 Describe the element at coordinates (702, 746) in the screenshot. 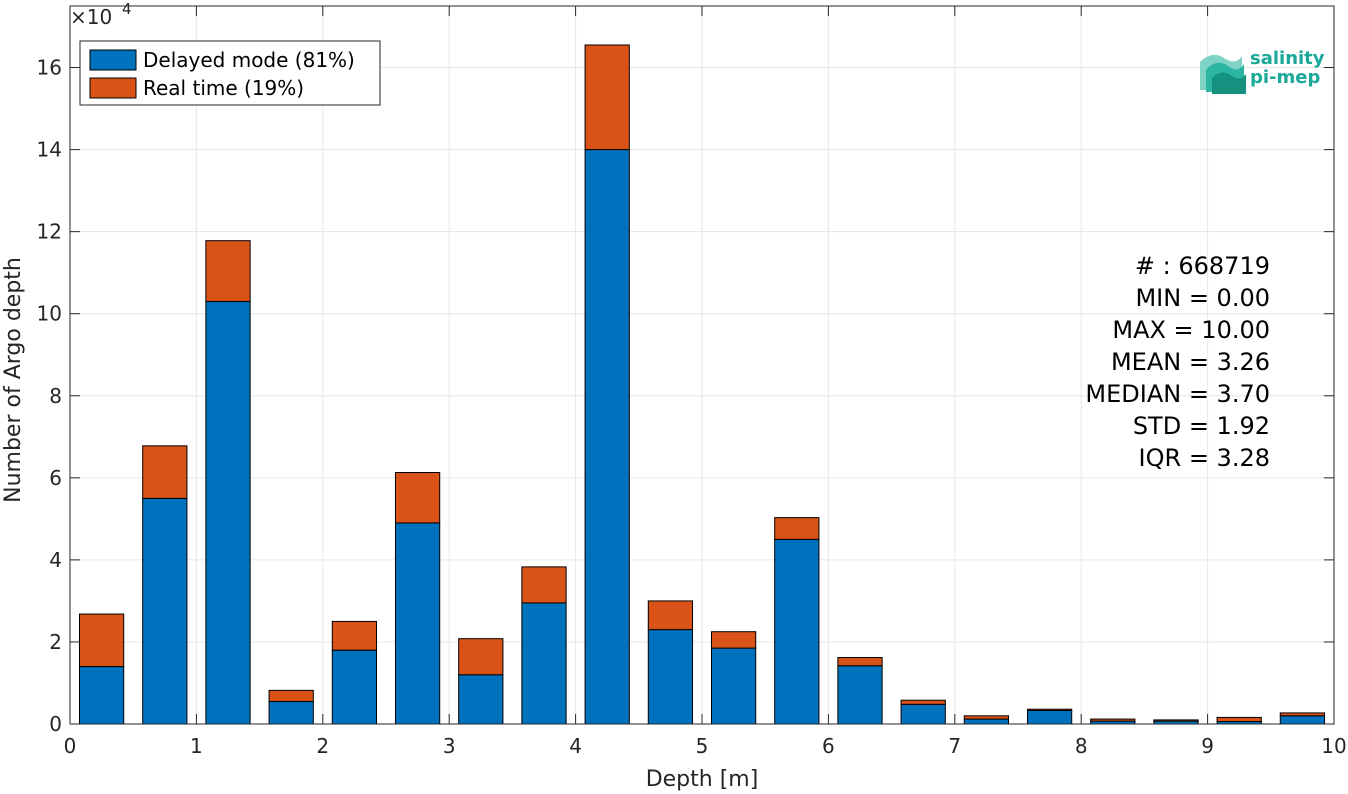

I see `x-tick-label: 5` at that location.